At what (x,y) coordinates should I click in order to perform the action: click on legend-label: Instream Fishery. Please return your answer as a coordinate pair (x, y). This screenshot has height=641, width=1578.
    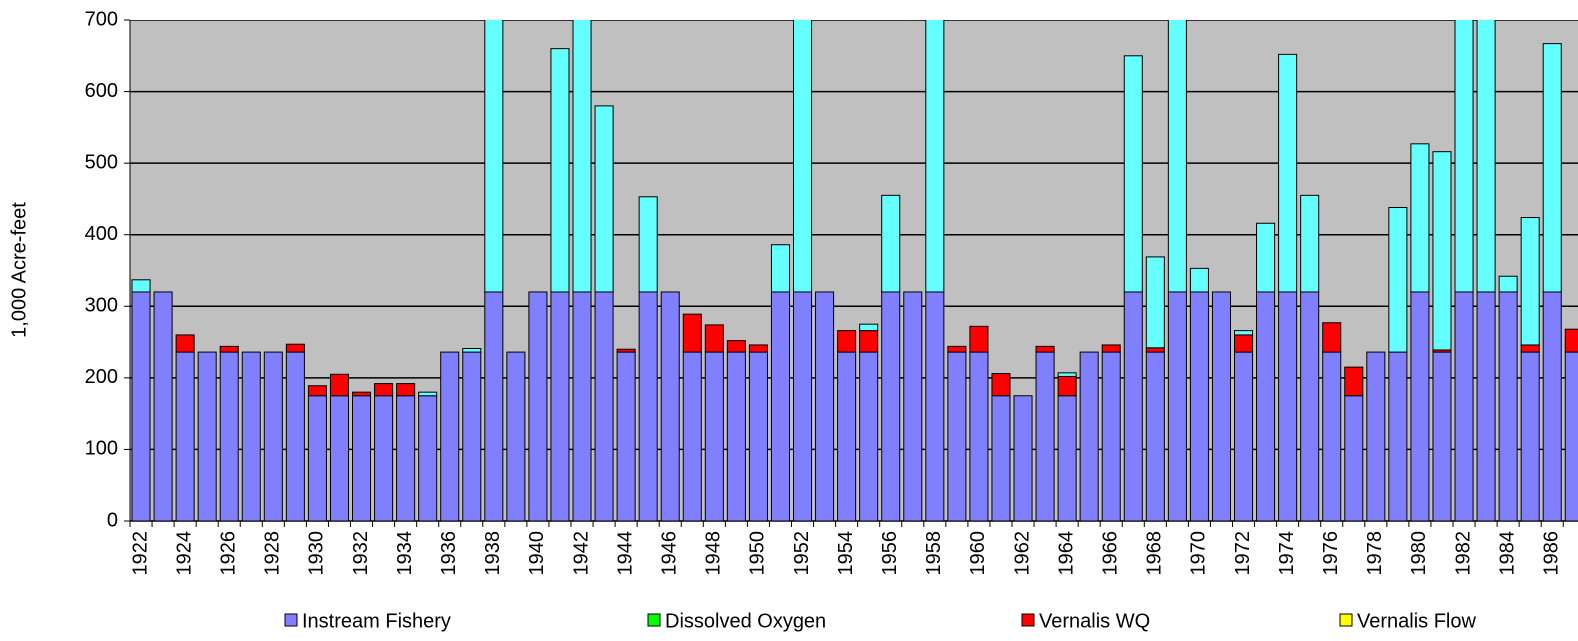
    Looking at the image, I should click on (376, 621).